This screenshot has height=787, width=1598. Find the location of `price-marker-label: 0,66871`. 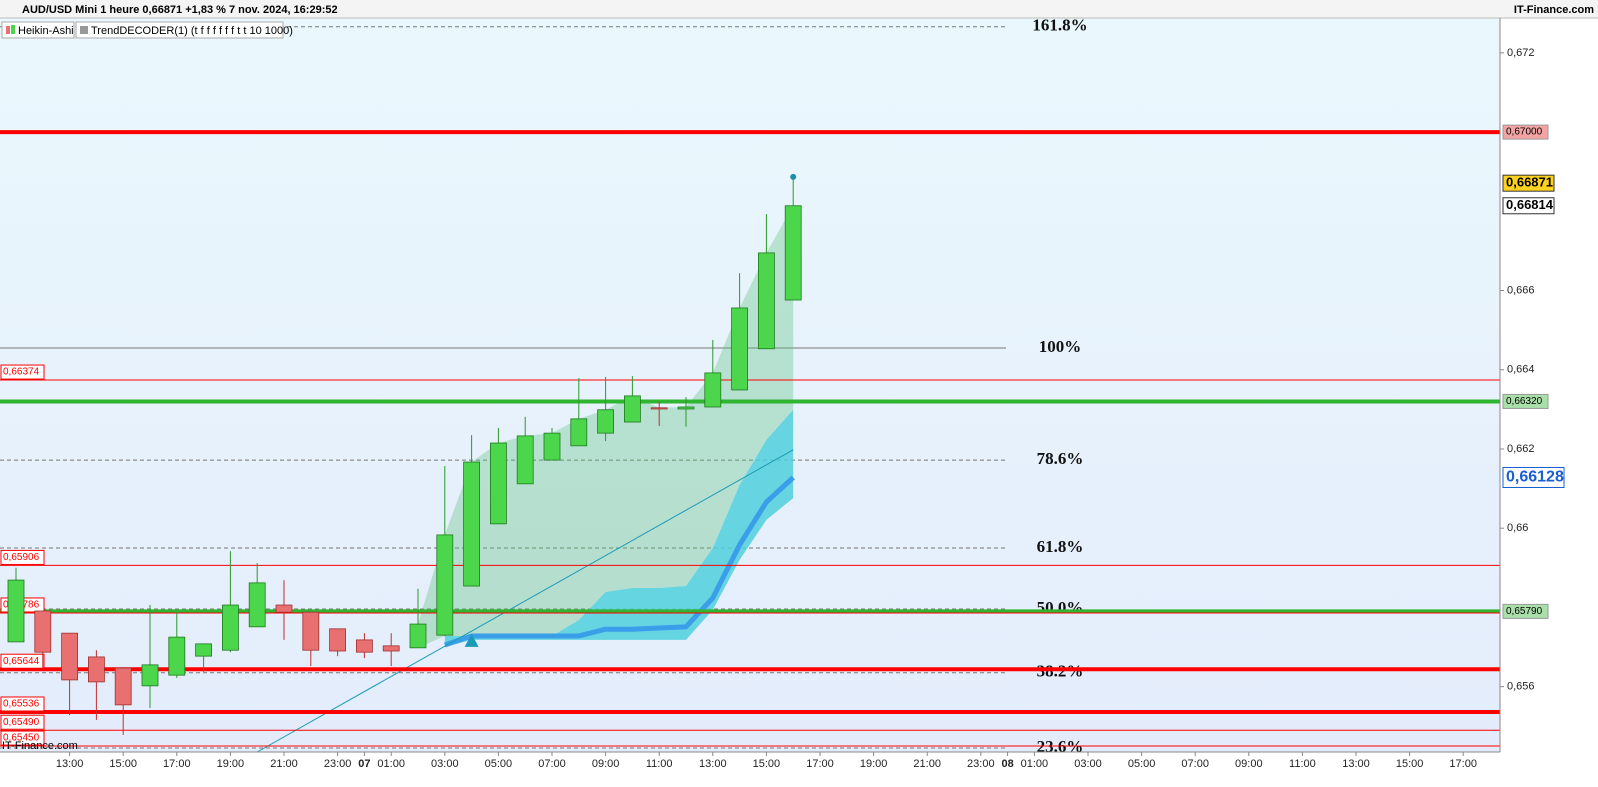

price-marker-label: 0,66871 is located at coordinates (1529, 182).